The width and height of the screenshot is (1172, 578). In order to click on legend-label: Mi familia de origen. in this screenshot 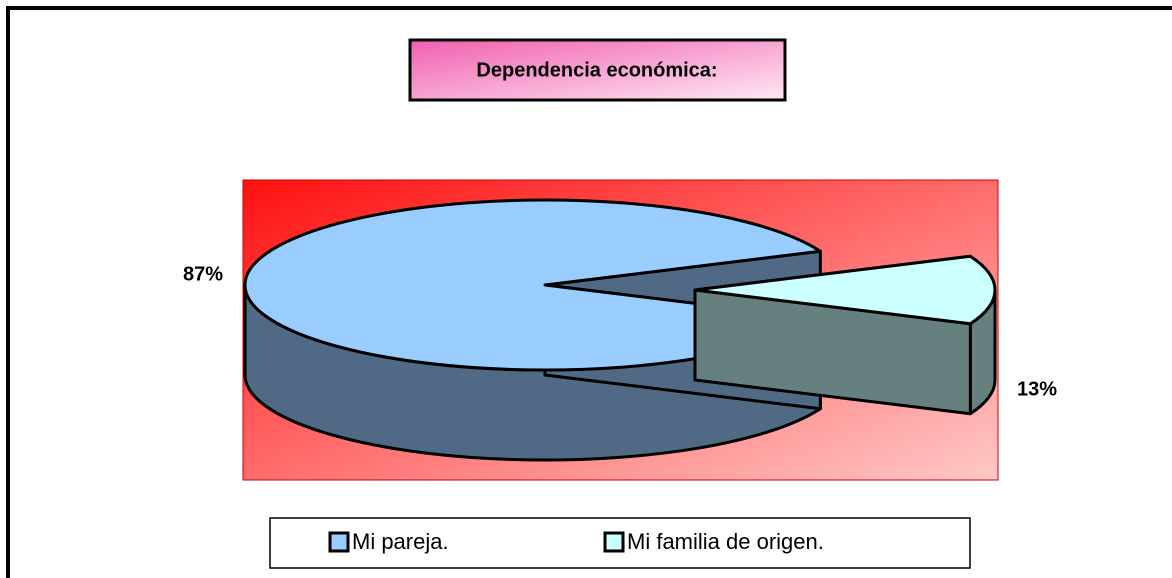, I will do `click(725, 541)`.